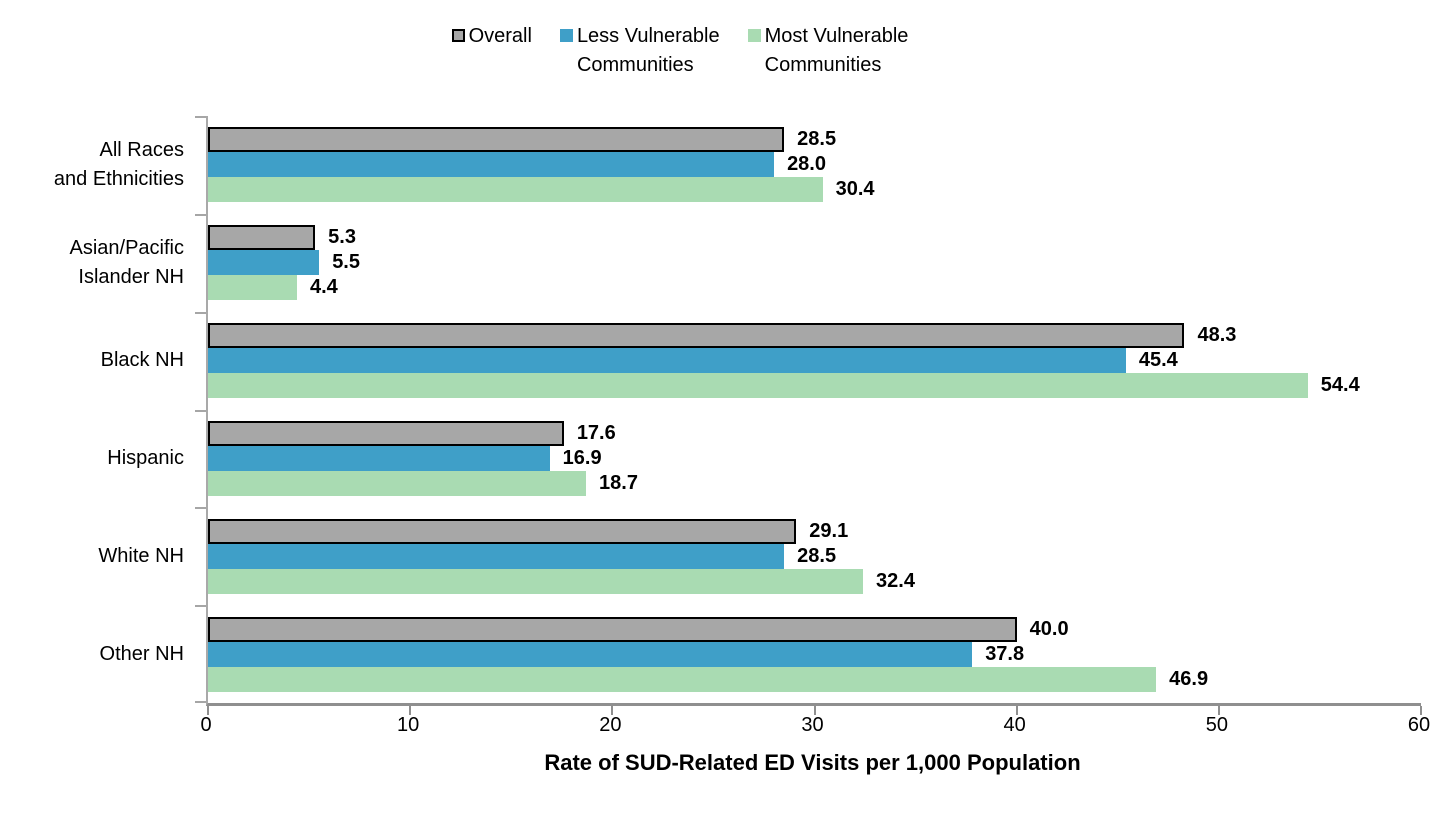 This screenshot has height=818, width=1456. I want to click on value-label: 29.1, so click(829, 530).